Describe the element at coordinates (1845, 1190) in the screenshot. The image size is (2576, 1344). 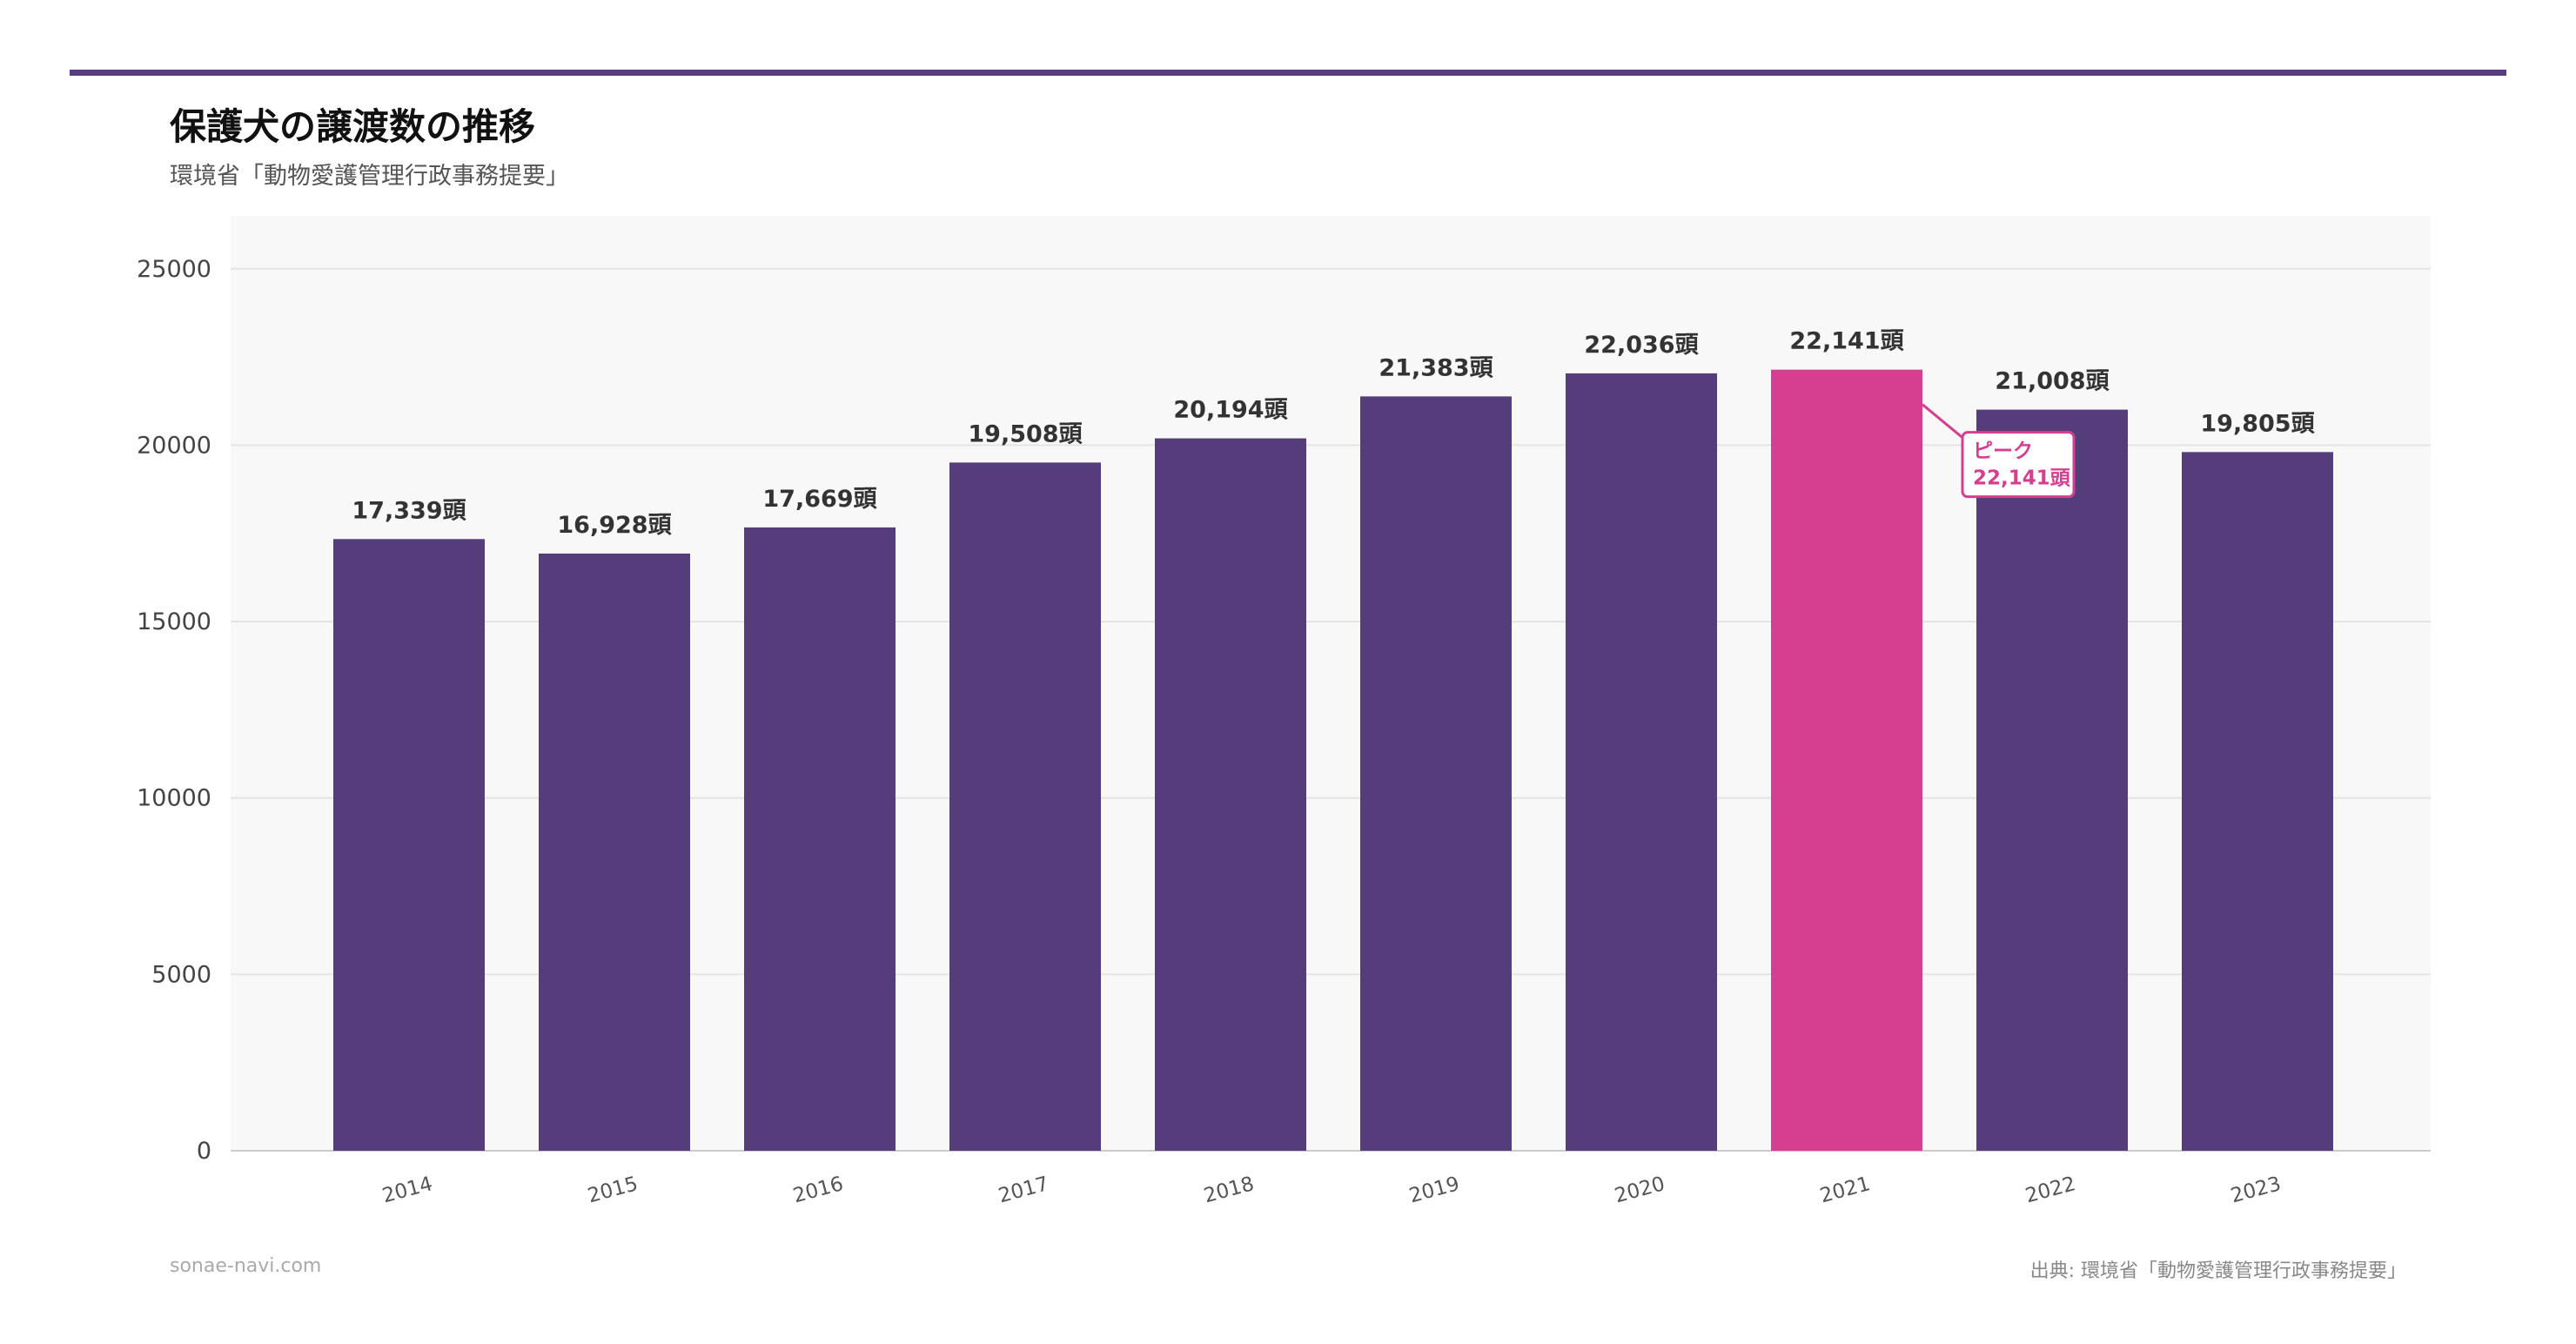
I see `x-tick-label: 2021` at that location.